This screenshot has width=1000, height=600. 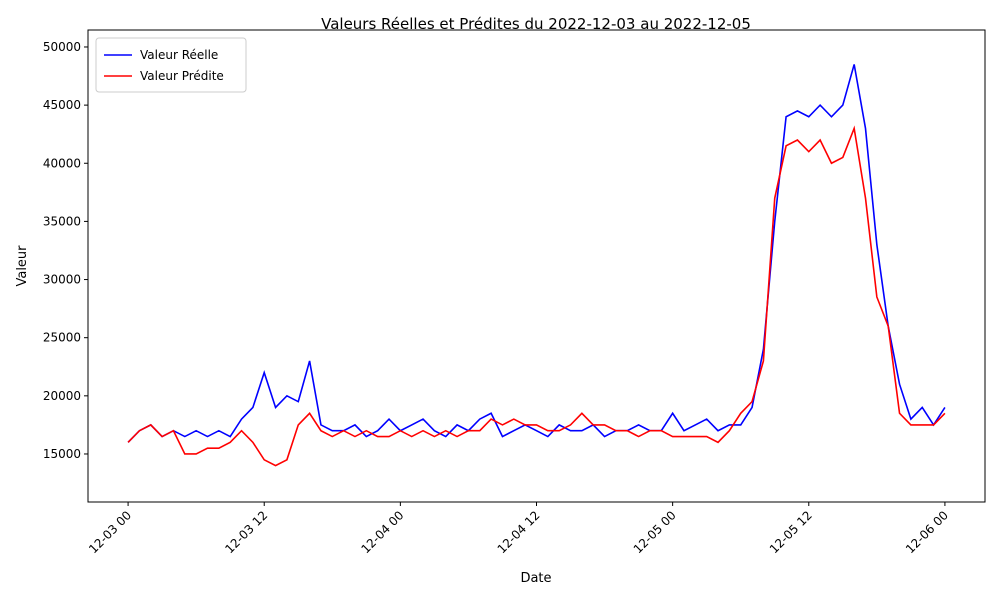 I want to click on y-tick-label: 45000, so click(x=62, y=105).